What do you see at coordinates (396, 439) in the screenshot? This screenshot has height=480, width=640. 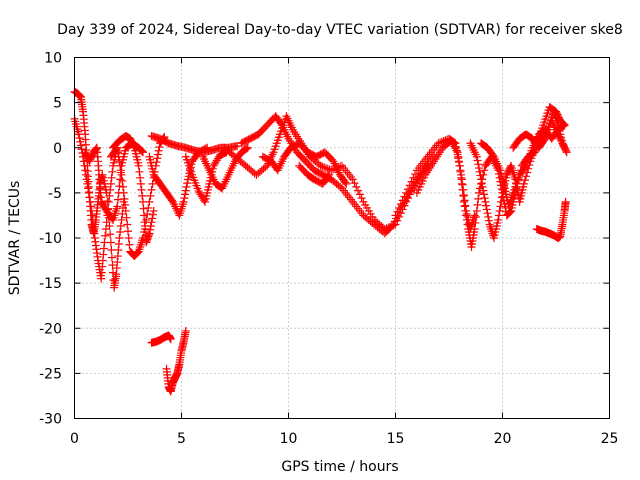 I see `x-tick-label: 15` at bounding box center [396, 439].